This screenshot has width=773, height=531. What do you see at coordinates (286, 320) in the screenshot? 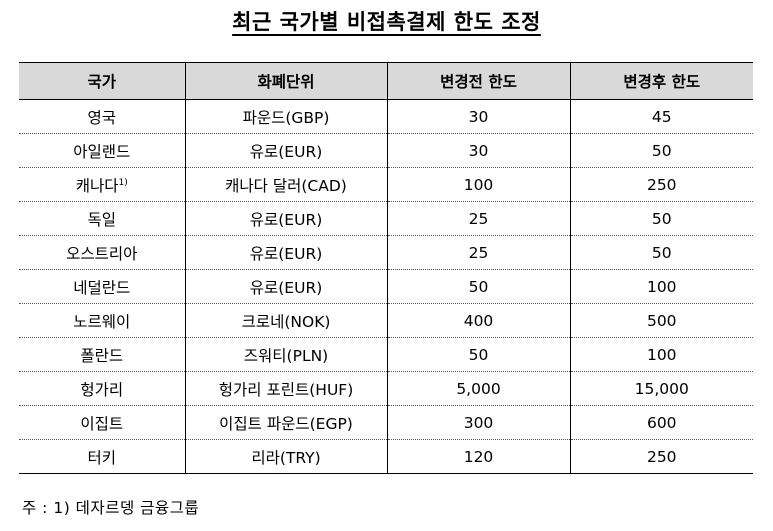
I see `cell-currency: 크로네(NOK)` at bounding box center [286, 320].